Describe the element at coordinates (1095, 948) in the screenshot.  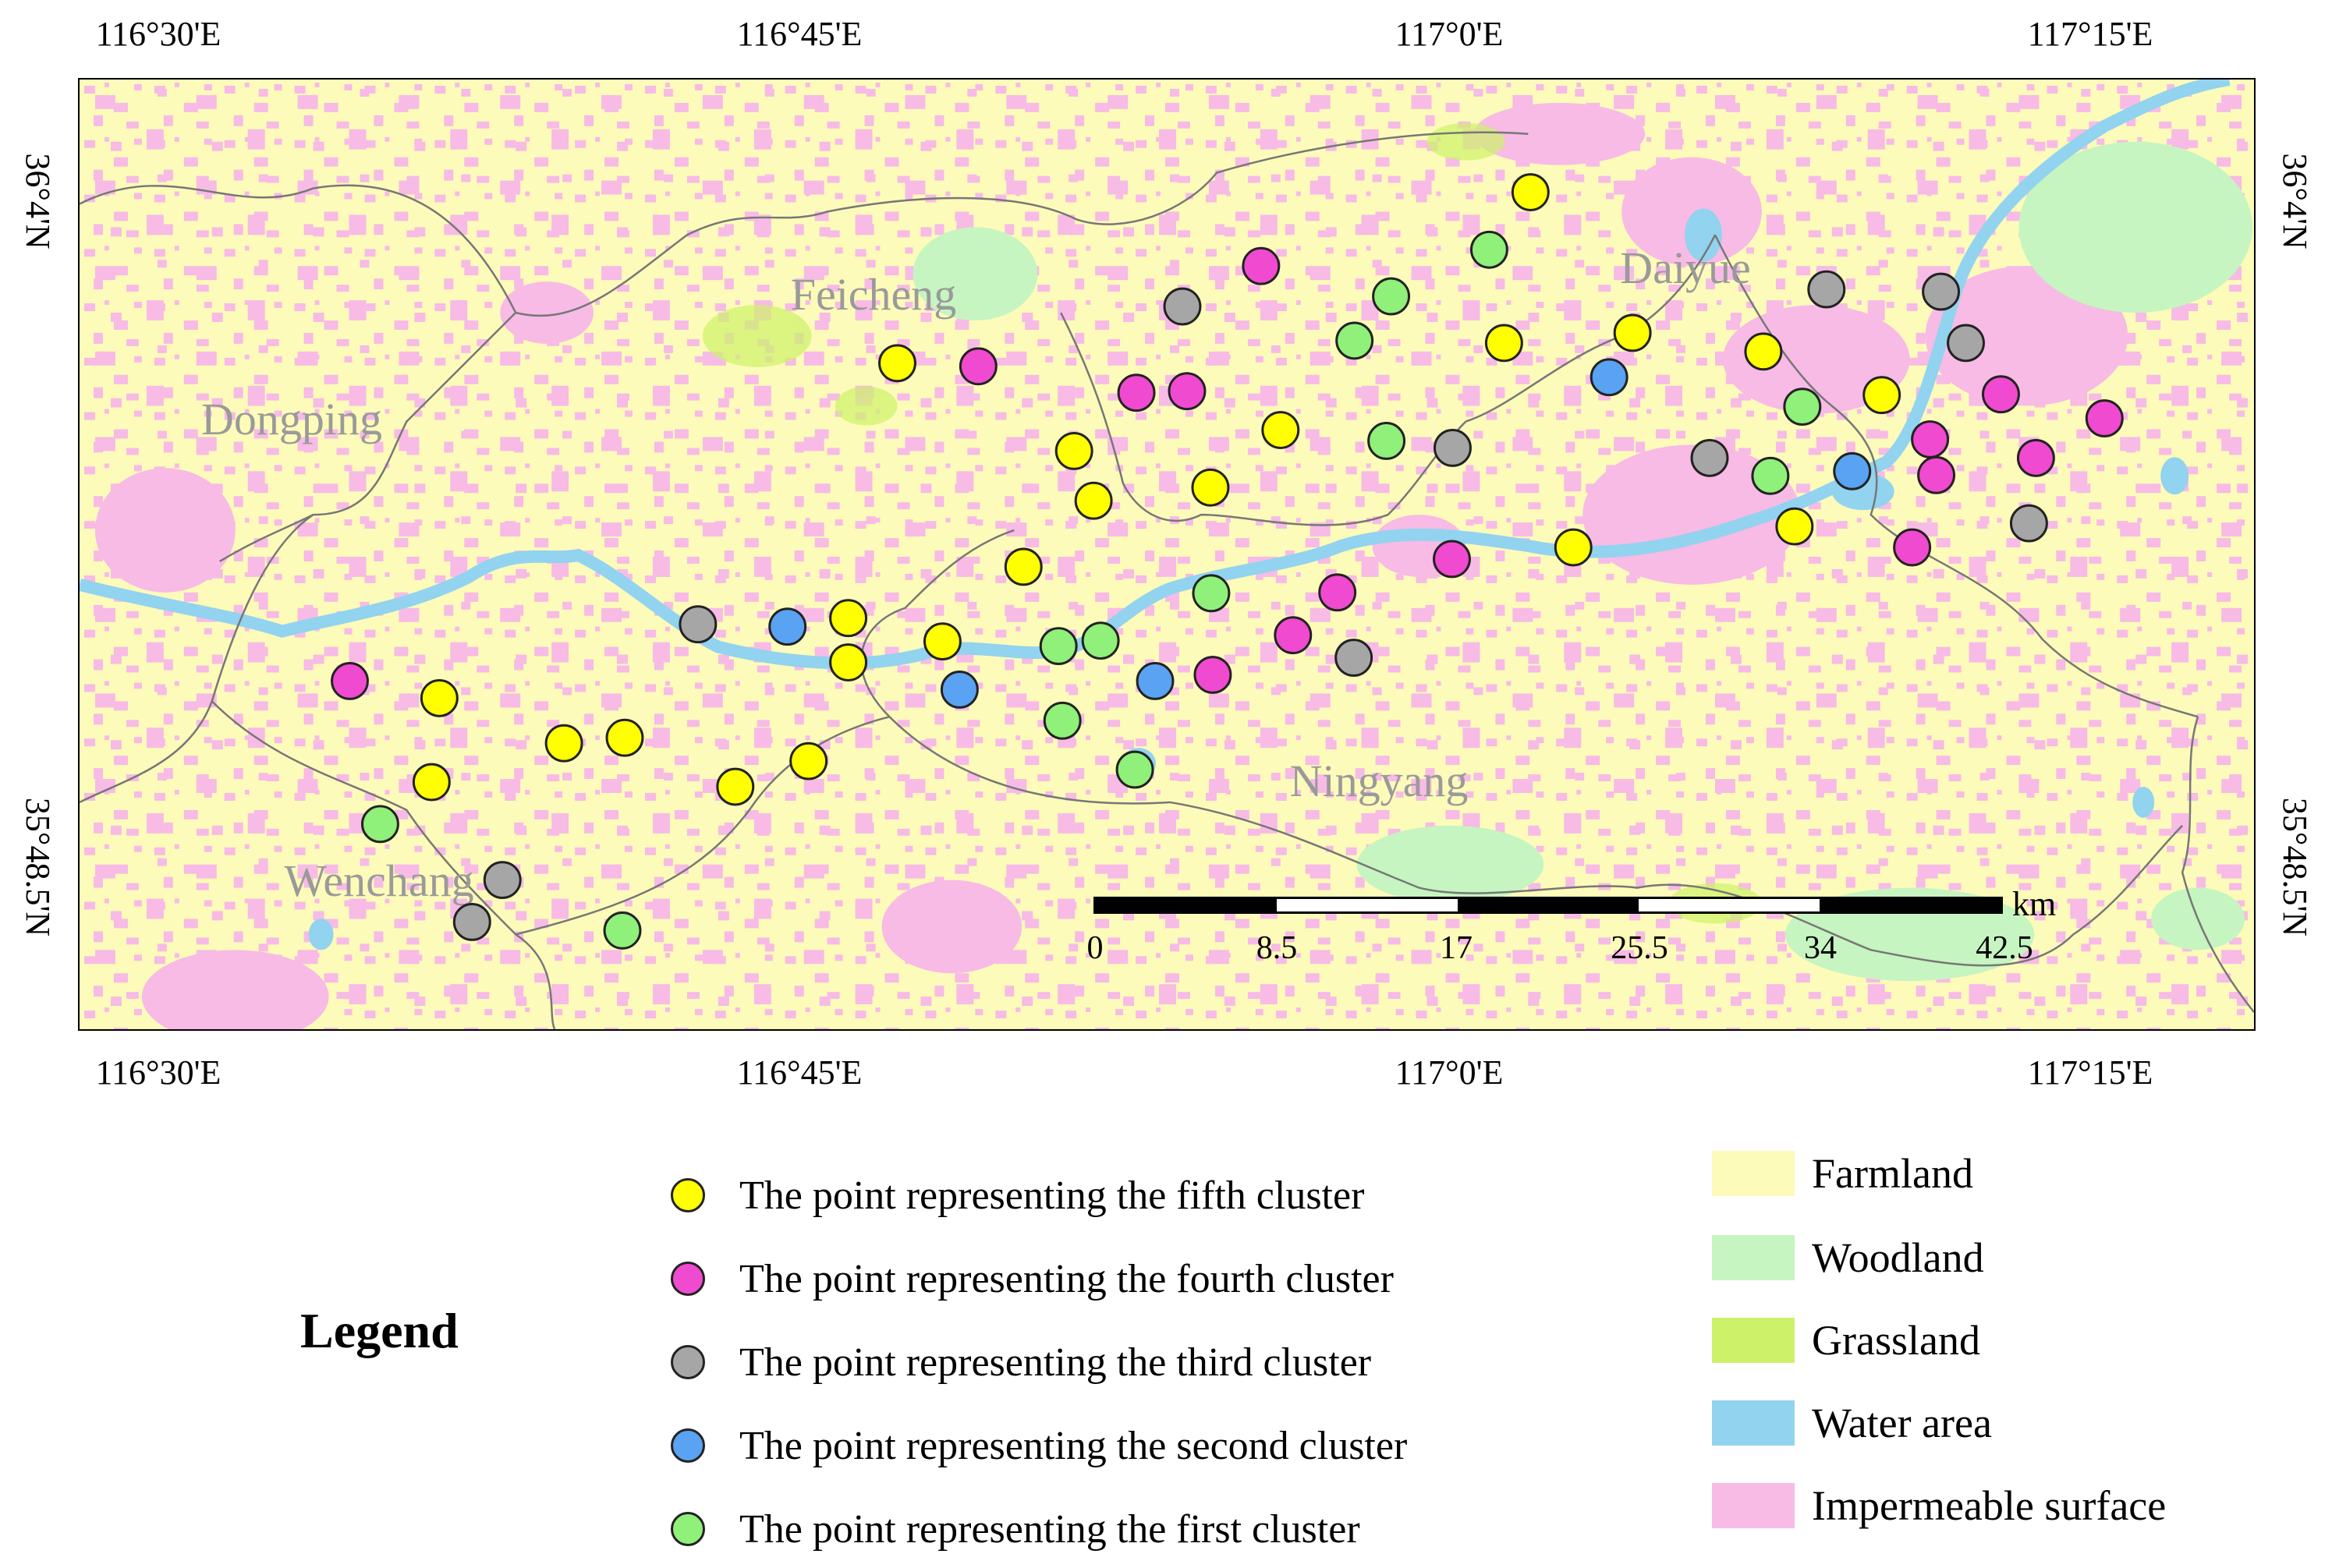
I see `scale-tick-label: 0` at that location.